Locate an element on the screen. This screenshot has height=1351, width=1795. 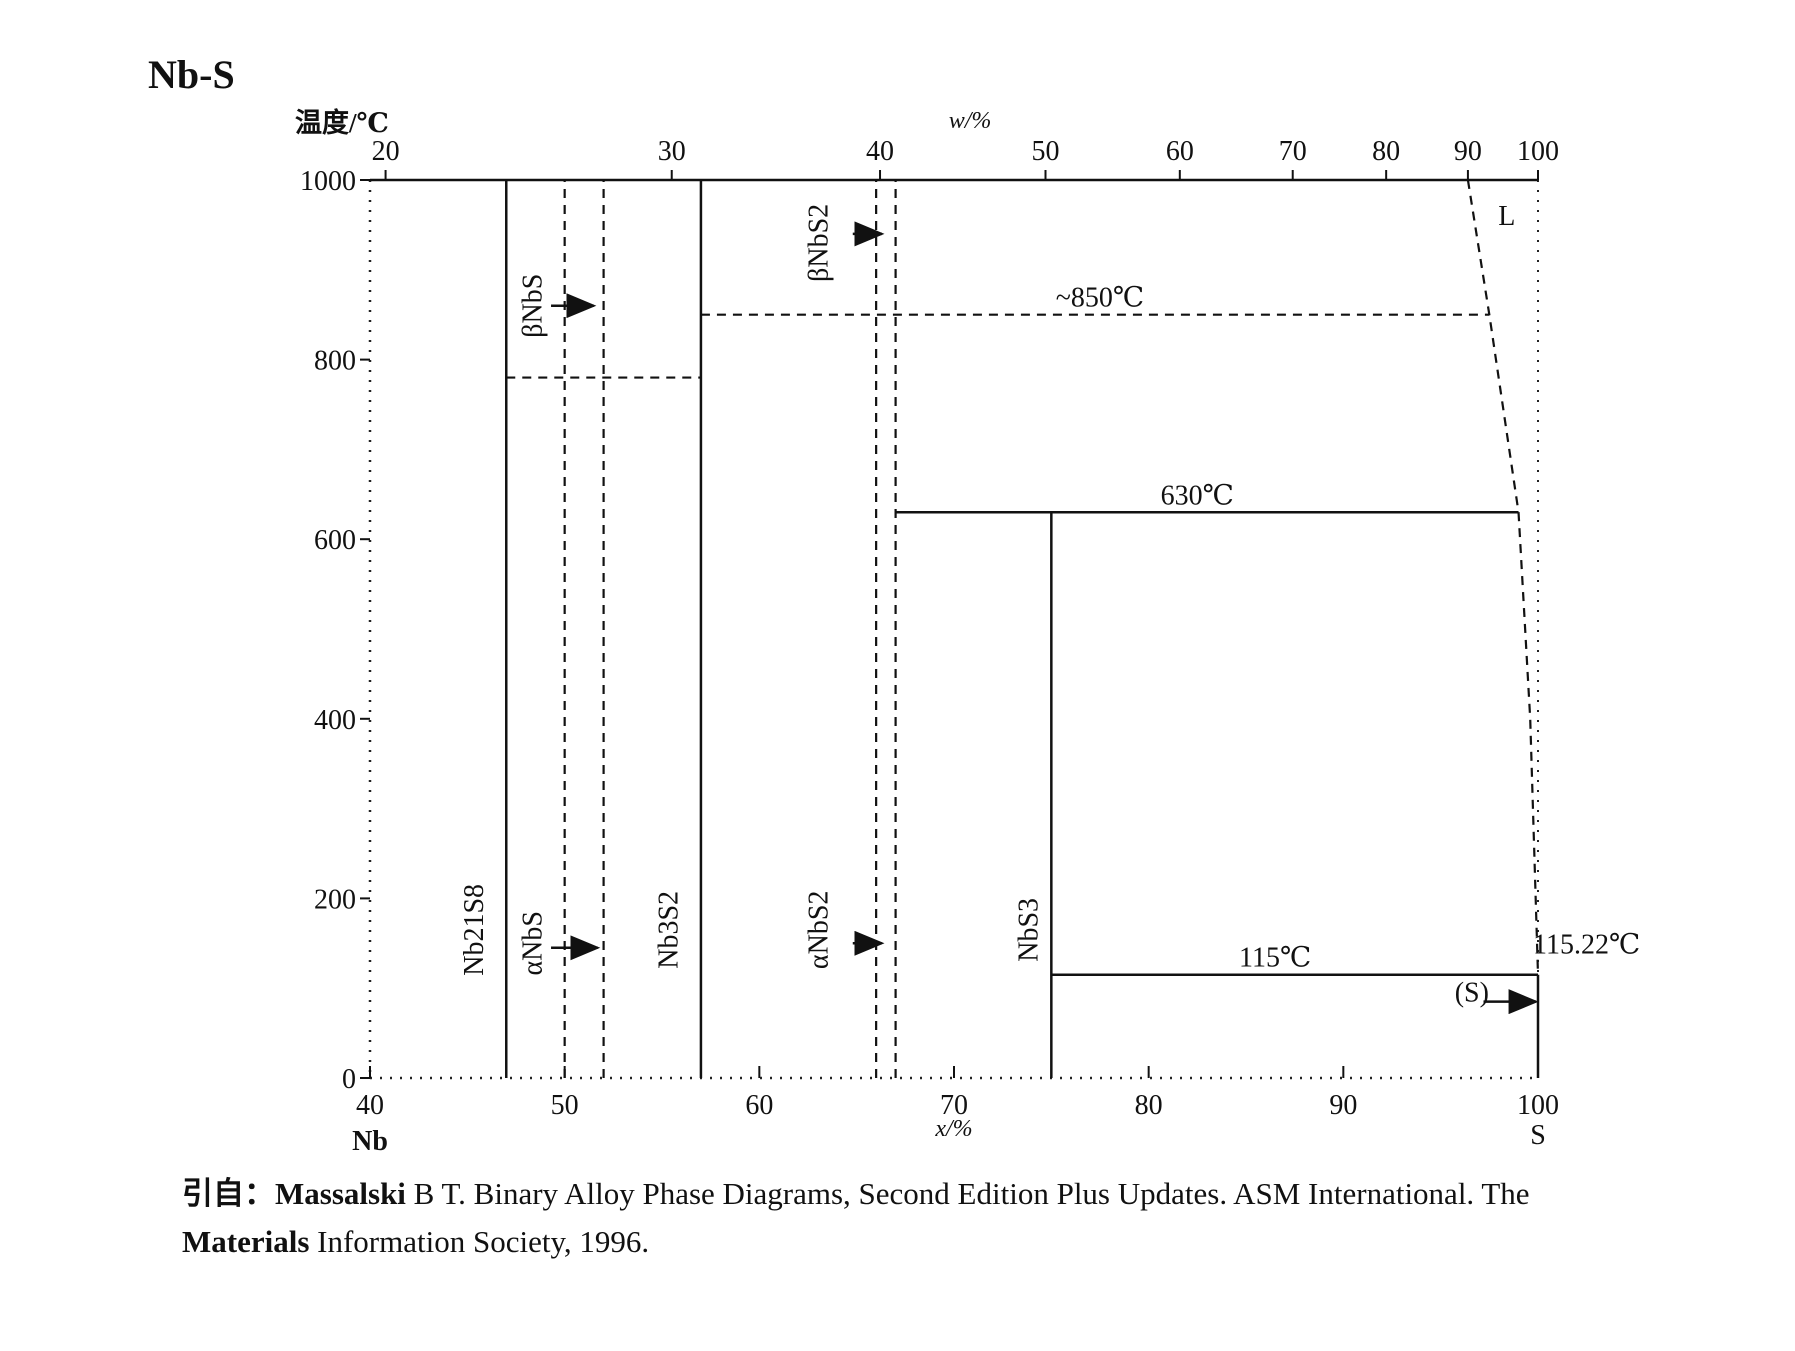
top-tick-label: 80 is located at coordinates (1386, 151).